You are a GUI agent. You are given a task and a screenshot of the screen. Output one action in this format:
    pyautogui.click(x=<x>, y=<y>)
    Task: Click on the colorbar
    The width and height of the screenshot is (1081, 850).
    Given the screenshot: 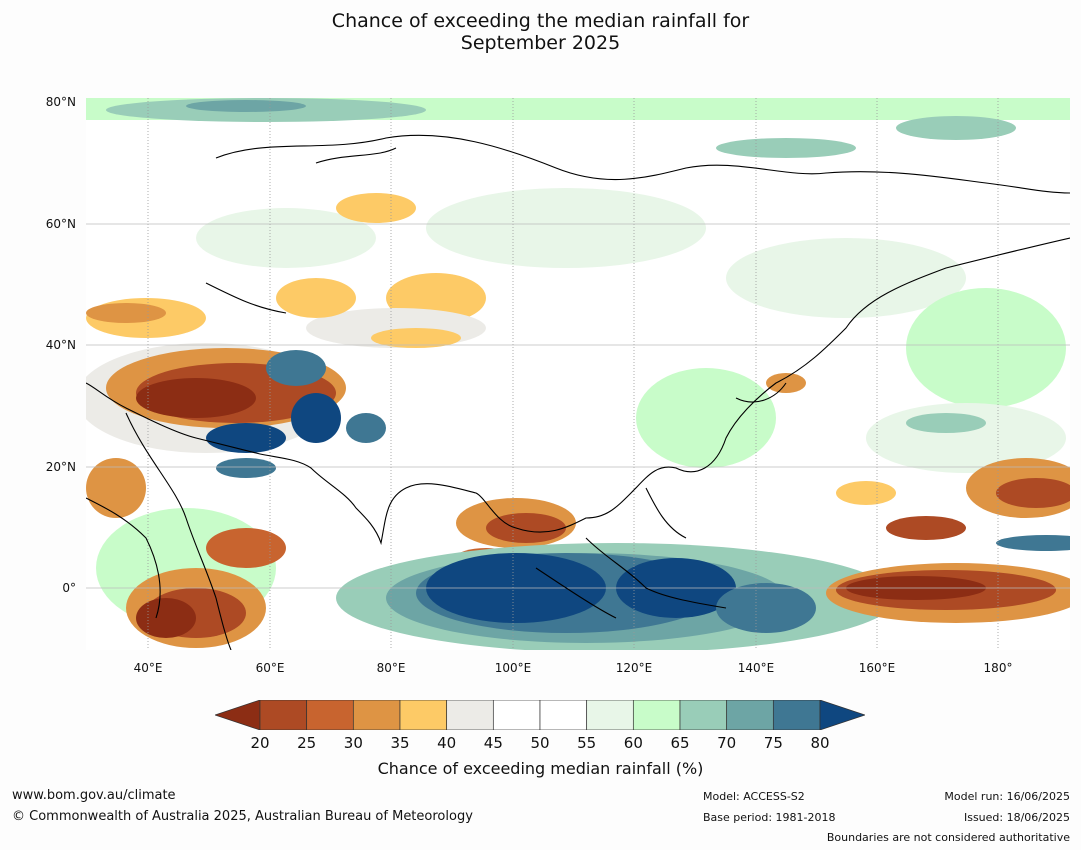 What is the action you would take?
    pyautogui.click(x=540, y=715)
    